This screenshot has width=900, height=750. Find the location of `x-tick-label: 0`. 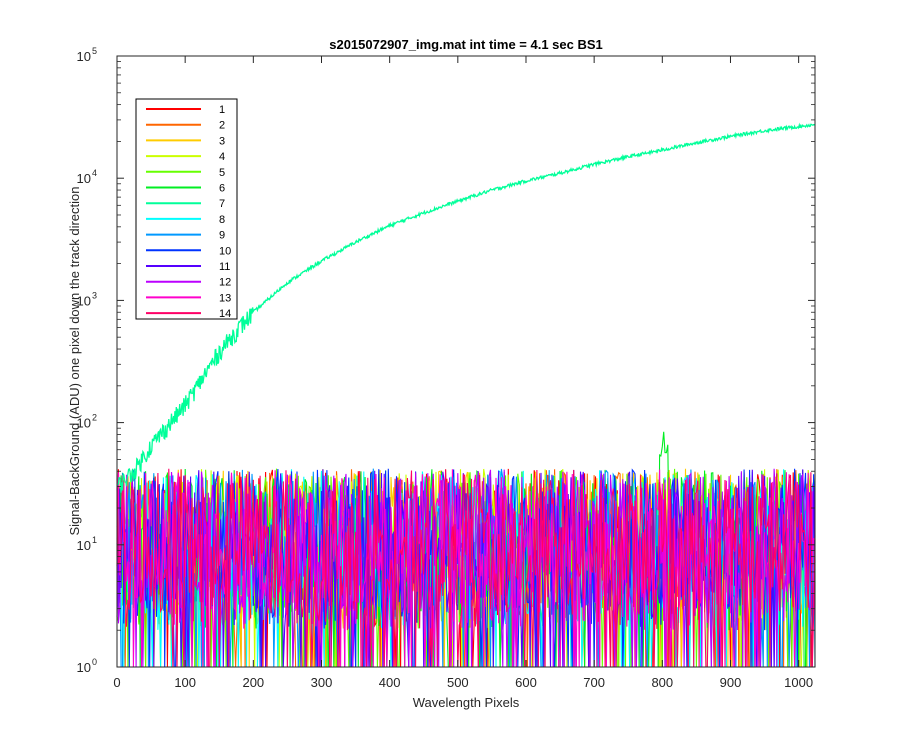

x-tick-label: 0 is located at coordinates (116, 682).